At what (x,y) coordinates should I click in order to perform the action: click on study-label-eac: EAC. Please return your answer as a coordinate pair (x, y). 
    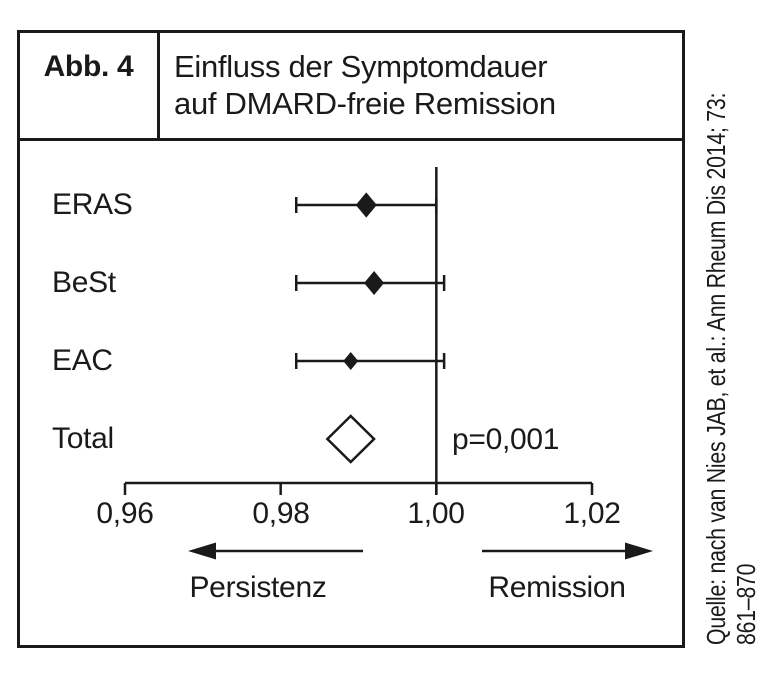
    Looking at the image, I should click on (82, 360).